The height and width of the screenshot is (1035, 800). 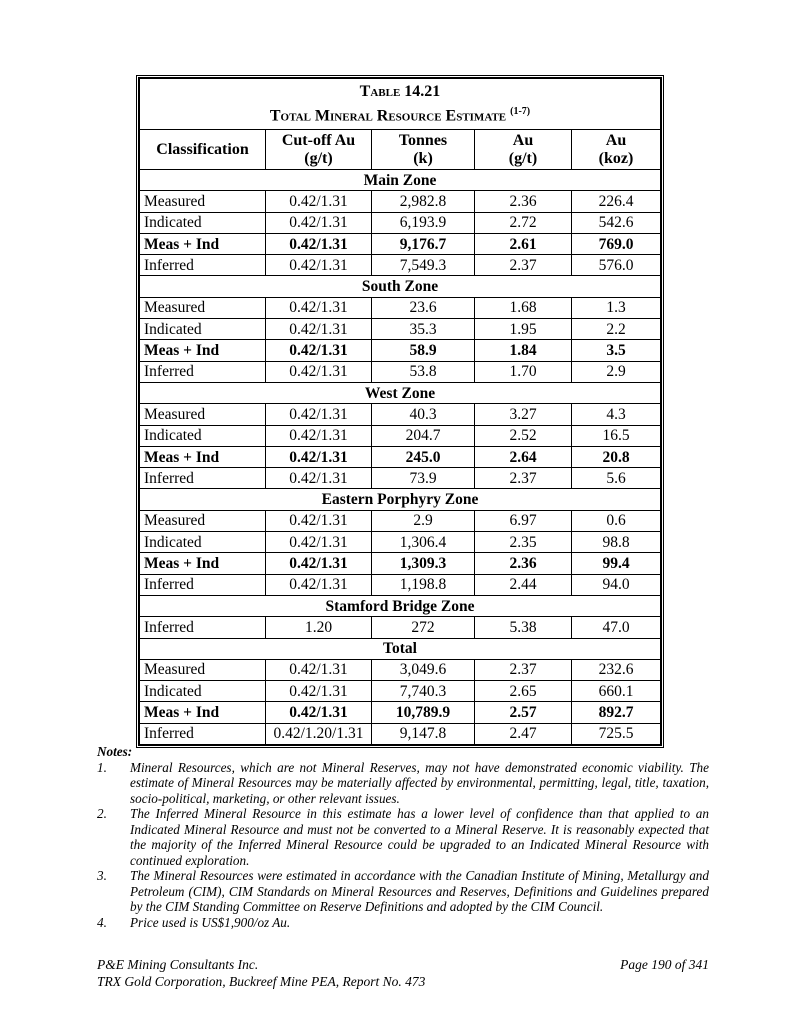 What do you see at coordinates (423, 350) in the screenshot?
I see `table-cell: 58.9` at bounding box center [423, 350].